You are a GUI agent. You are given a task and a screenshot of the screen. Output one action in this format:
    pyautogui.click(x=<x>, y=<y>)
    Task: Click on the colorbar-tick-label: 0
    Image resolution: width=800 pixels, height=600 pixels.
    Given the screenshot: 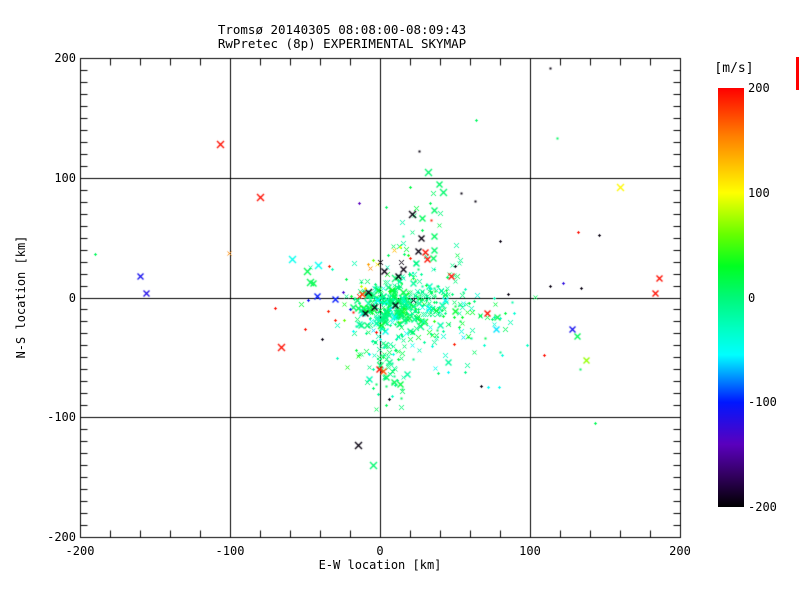 What is the action you would take?
    pyautogui.click(x=752, y=297)
    